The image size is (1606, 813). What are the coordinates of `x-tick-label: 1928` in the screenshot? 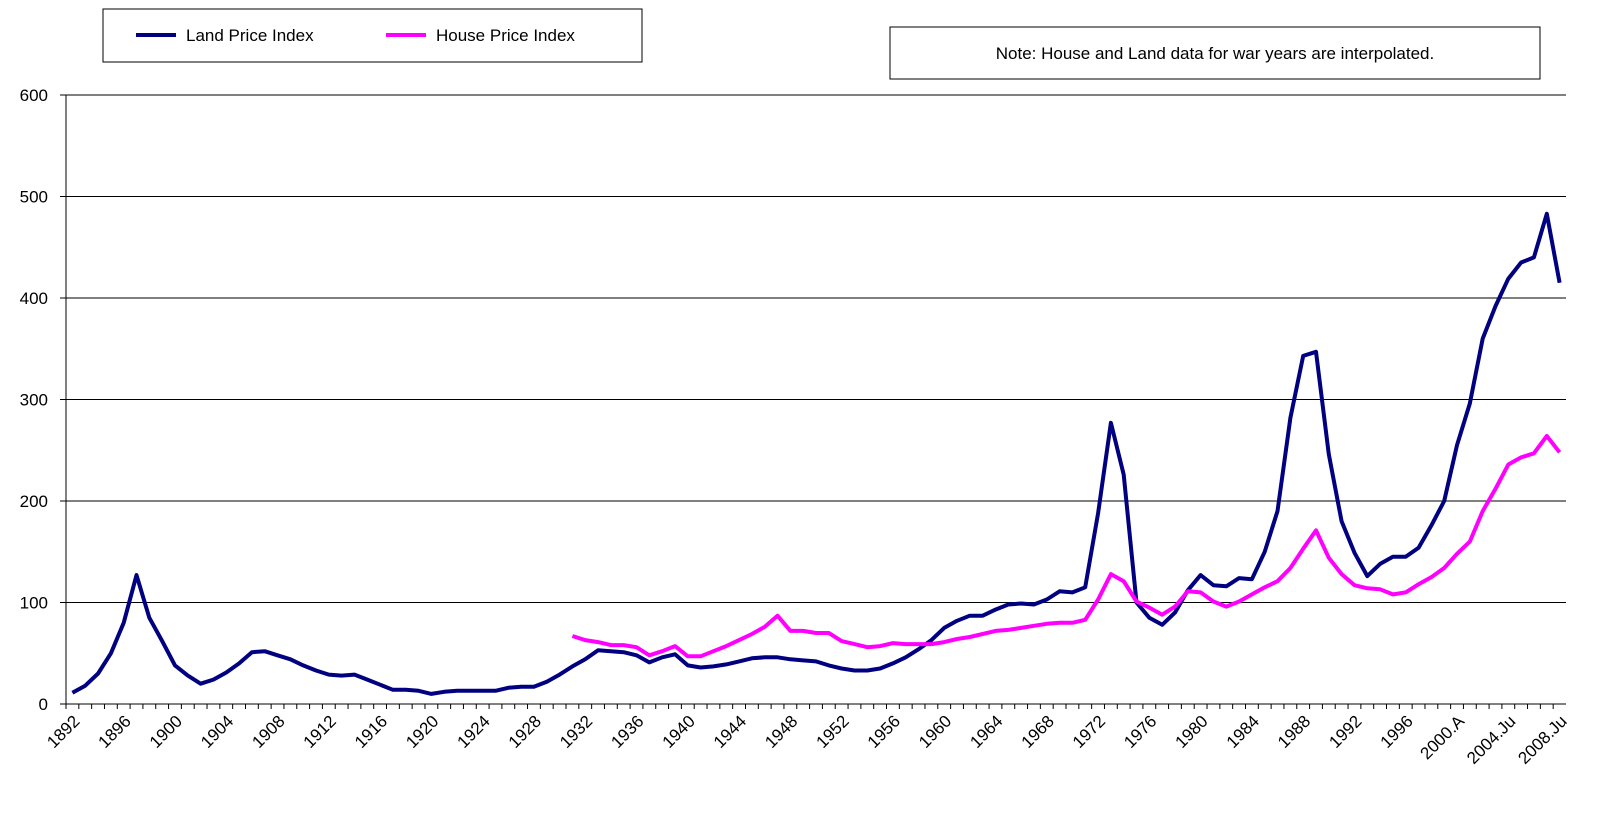 It's located at (525, 732).